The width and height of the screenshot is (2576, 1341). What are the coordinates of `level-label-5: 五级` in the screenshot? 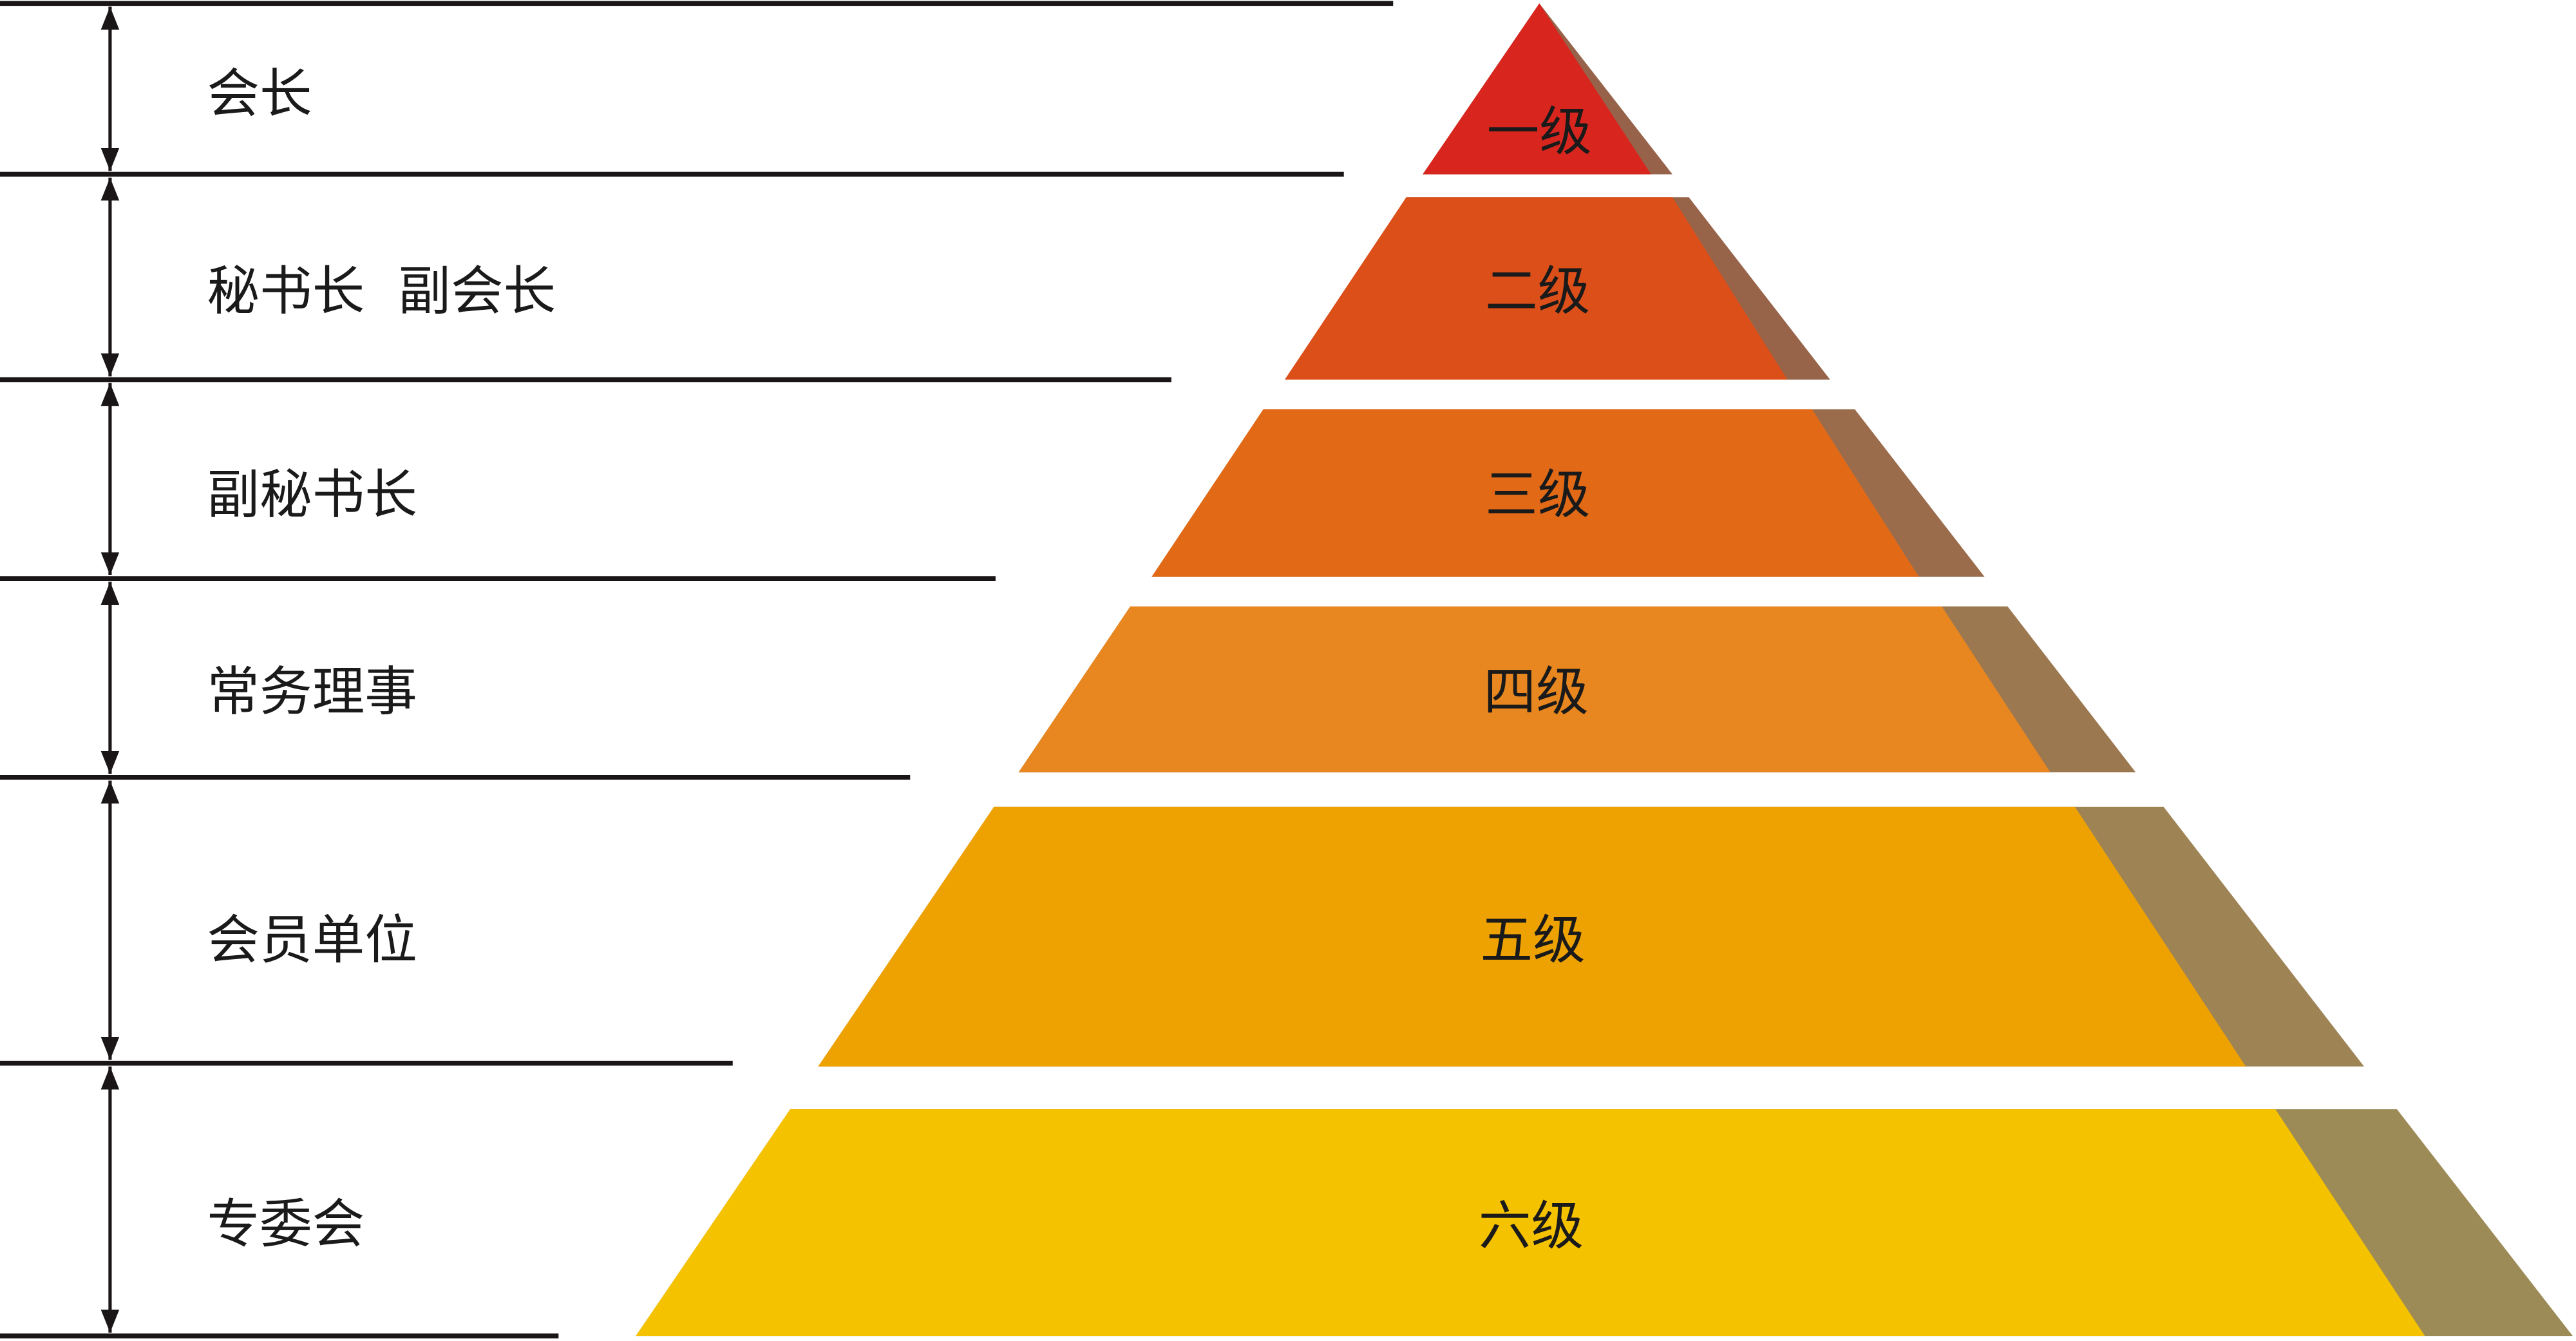 It's located at (1533, 940).